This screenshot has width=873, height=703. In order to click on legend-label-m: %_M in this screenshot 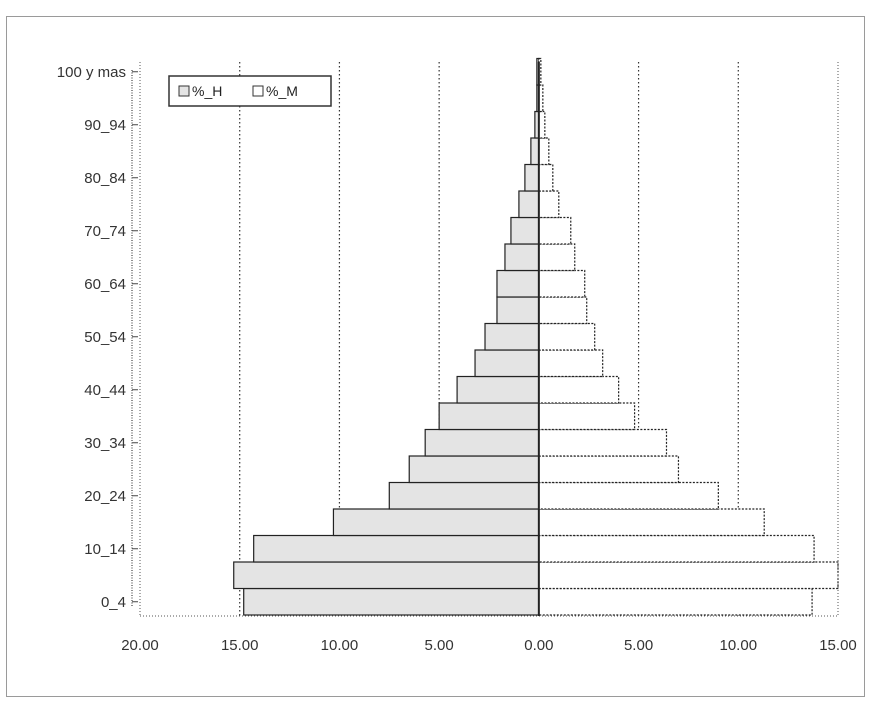, I will do `click(282, 91)`.